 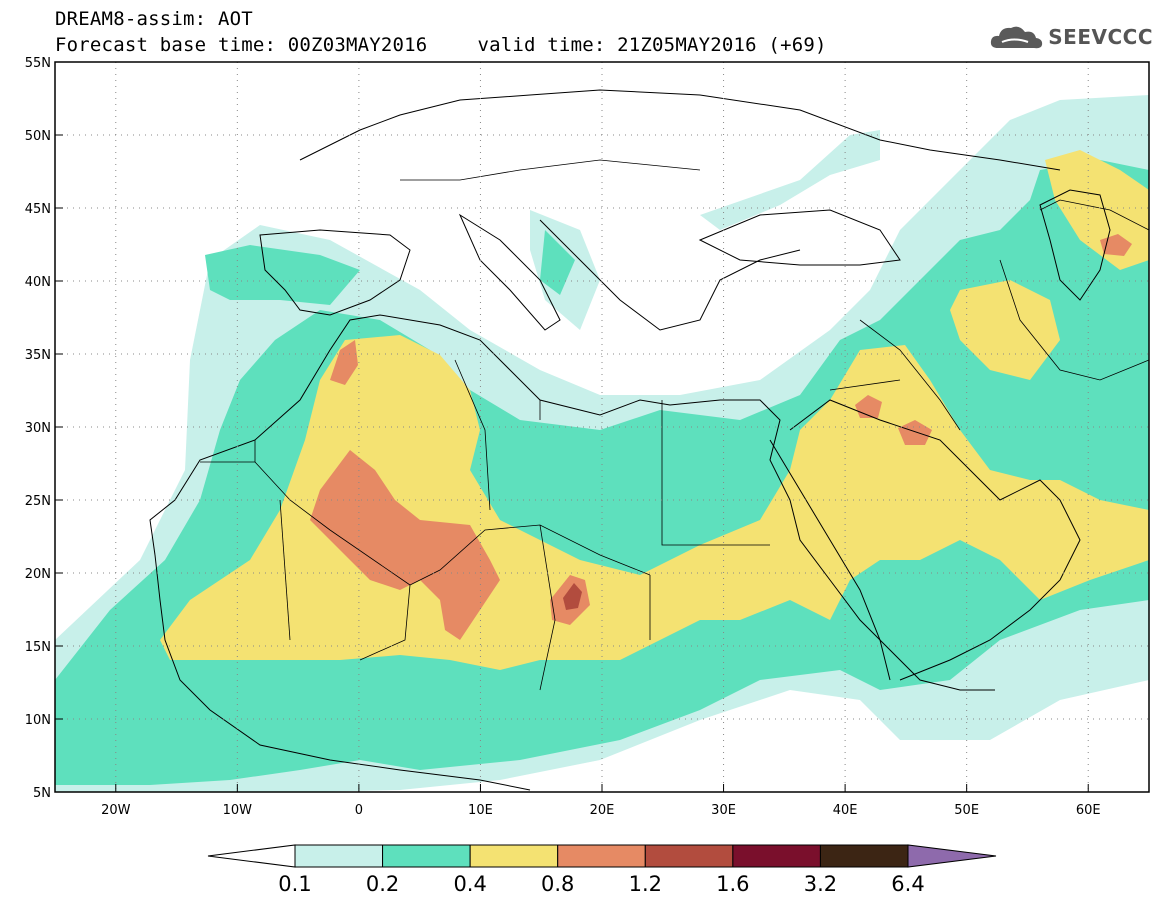 I want to click on colorbar-level-label: 0.4, so click(x=470, y=884).